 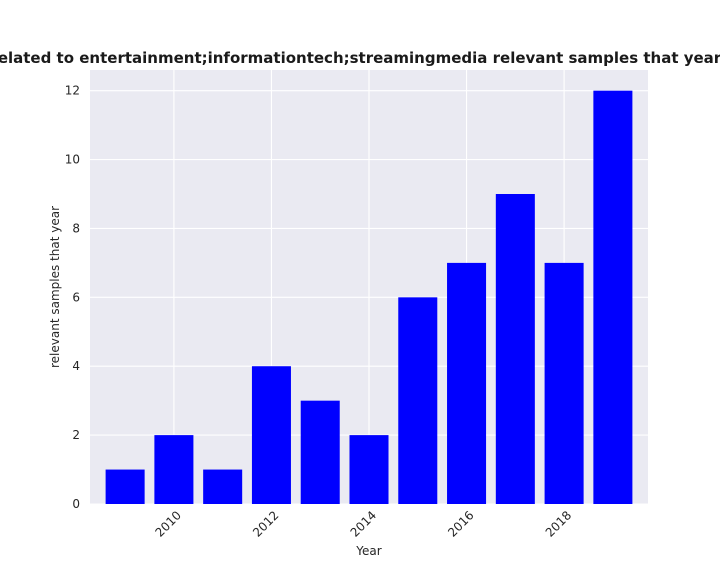 What do you see at coordinates (418, 400) in the screenshot?
I see `bar-2015` at bounding box center [418, 400].